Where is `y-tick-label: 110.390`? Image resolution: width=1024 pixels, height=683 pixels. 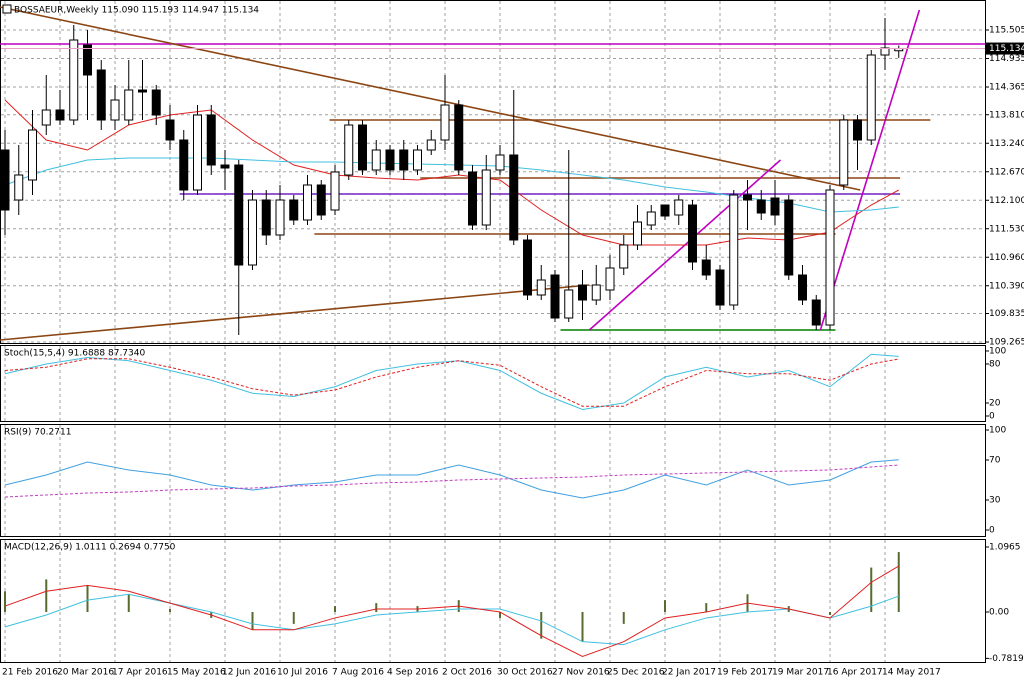 y-tick-label: 110.390 is located at coordinates (1006, 286).